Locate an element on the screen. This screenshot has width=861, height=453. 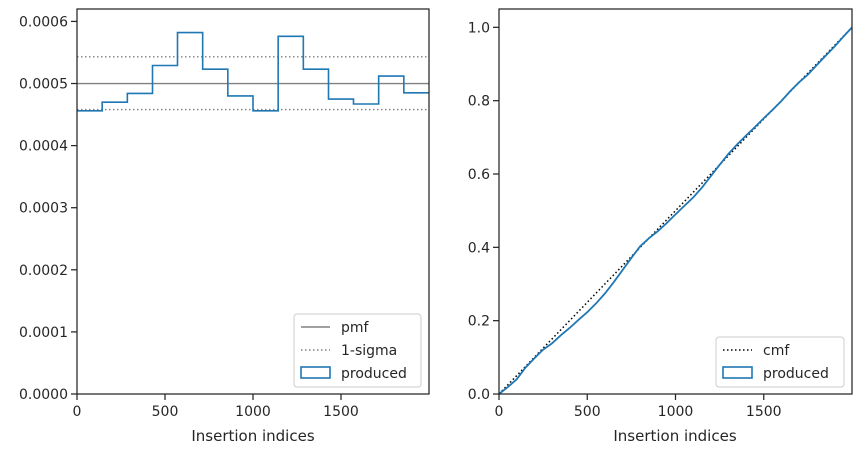
y-tick-label: 0.0005 is located at coordinates (43, 85).